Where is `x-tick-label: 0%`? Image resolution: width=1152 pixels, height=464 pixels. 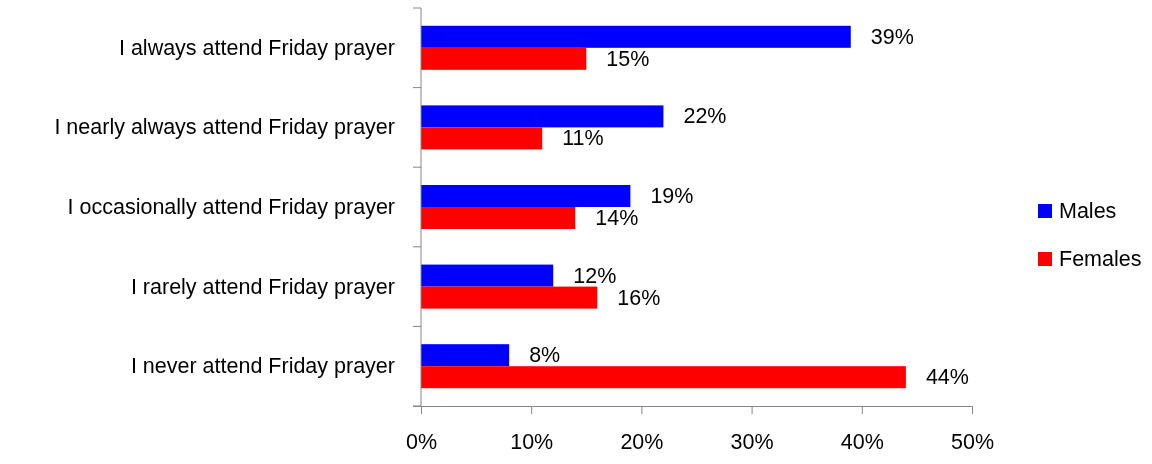 x-tick-label: 0% is located at coordinates (421, 442).